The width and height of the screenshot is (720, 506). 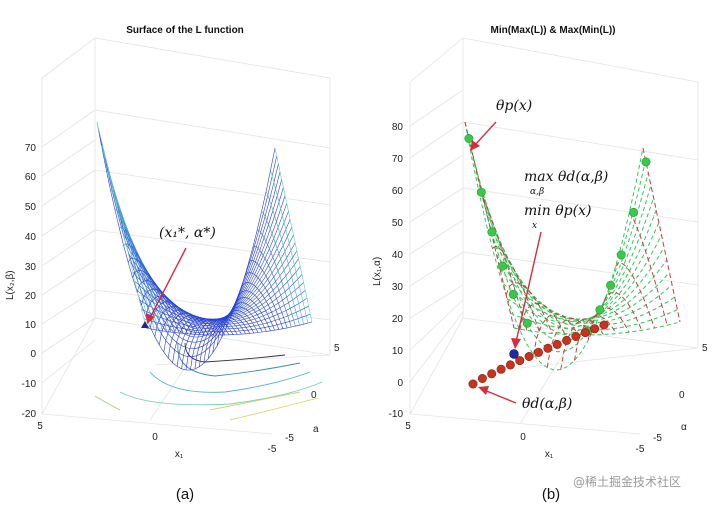 What do you see at coordinates (398, 319) in the screenshot?
I see `panel-b-z-tick: 20` at bounding box center [398, 319].